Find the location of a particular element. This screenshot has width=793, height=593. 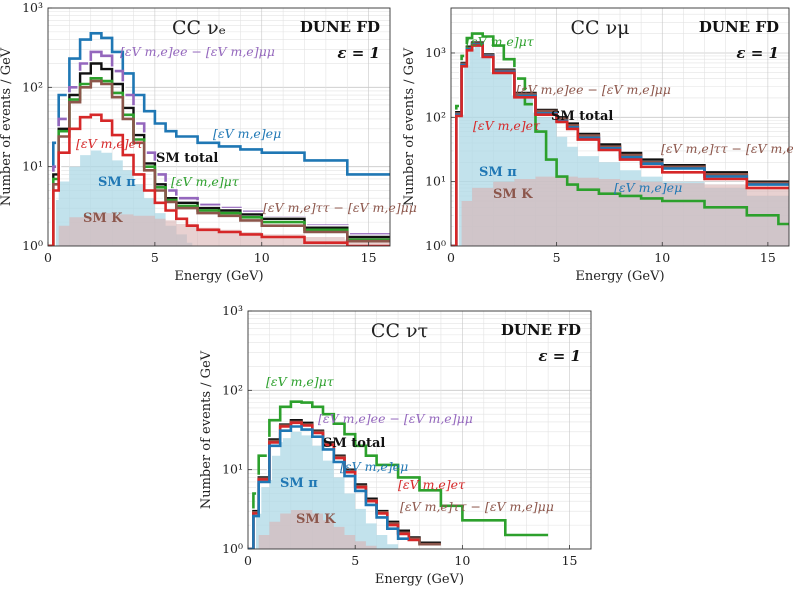

chart-title: CC ντ is located at coordinates (399, 331).